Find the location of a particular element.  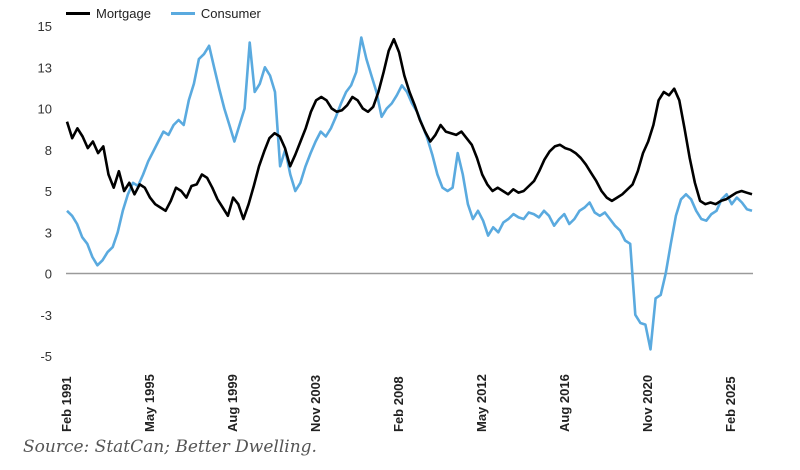

x-tick-label: May 1995 is located at coordinates (149, 403).